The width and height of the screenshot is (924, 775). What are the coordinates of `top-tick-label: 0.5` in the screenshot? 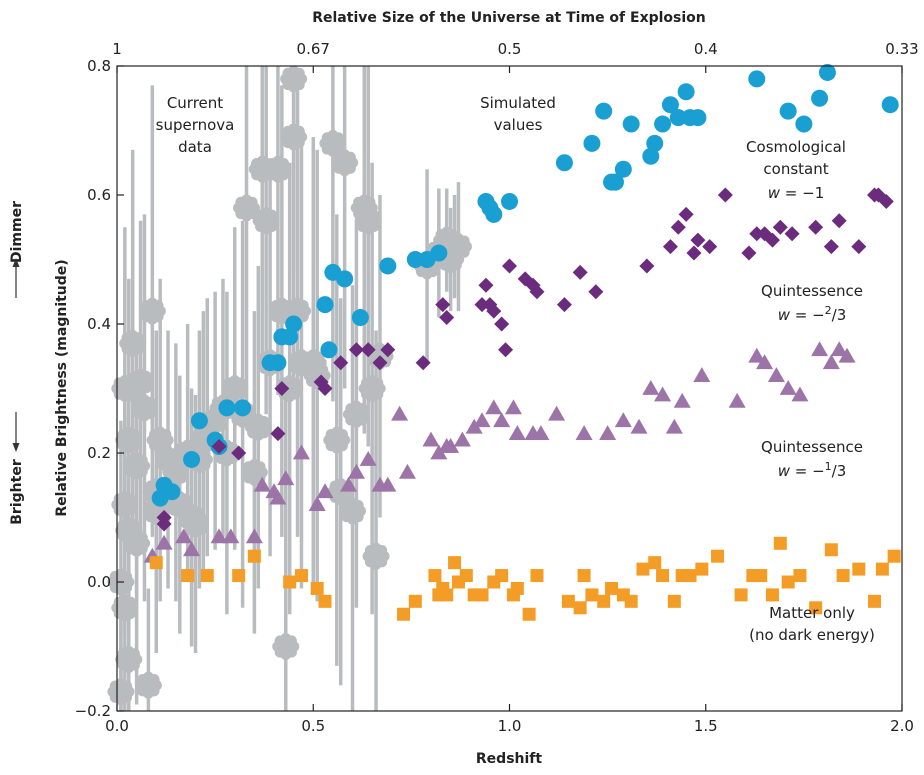 It's located at (510, 49).